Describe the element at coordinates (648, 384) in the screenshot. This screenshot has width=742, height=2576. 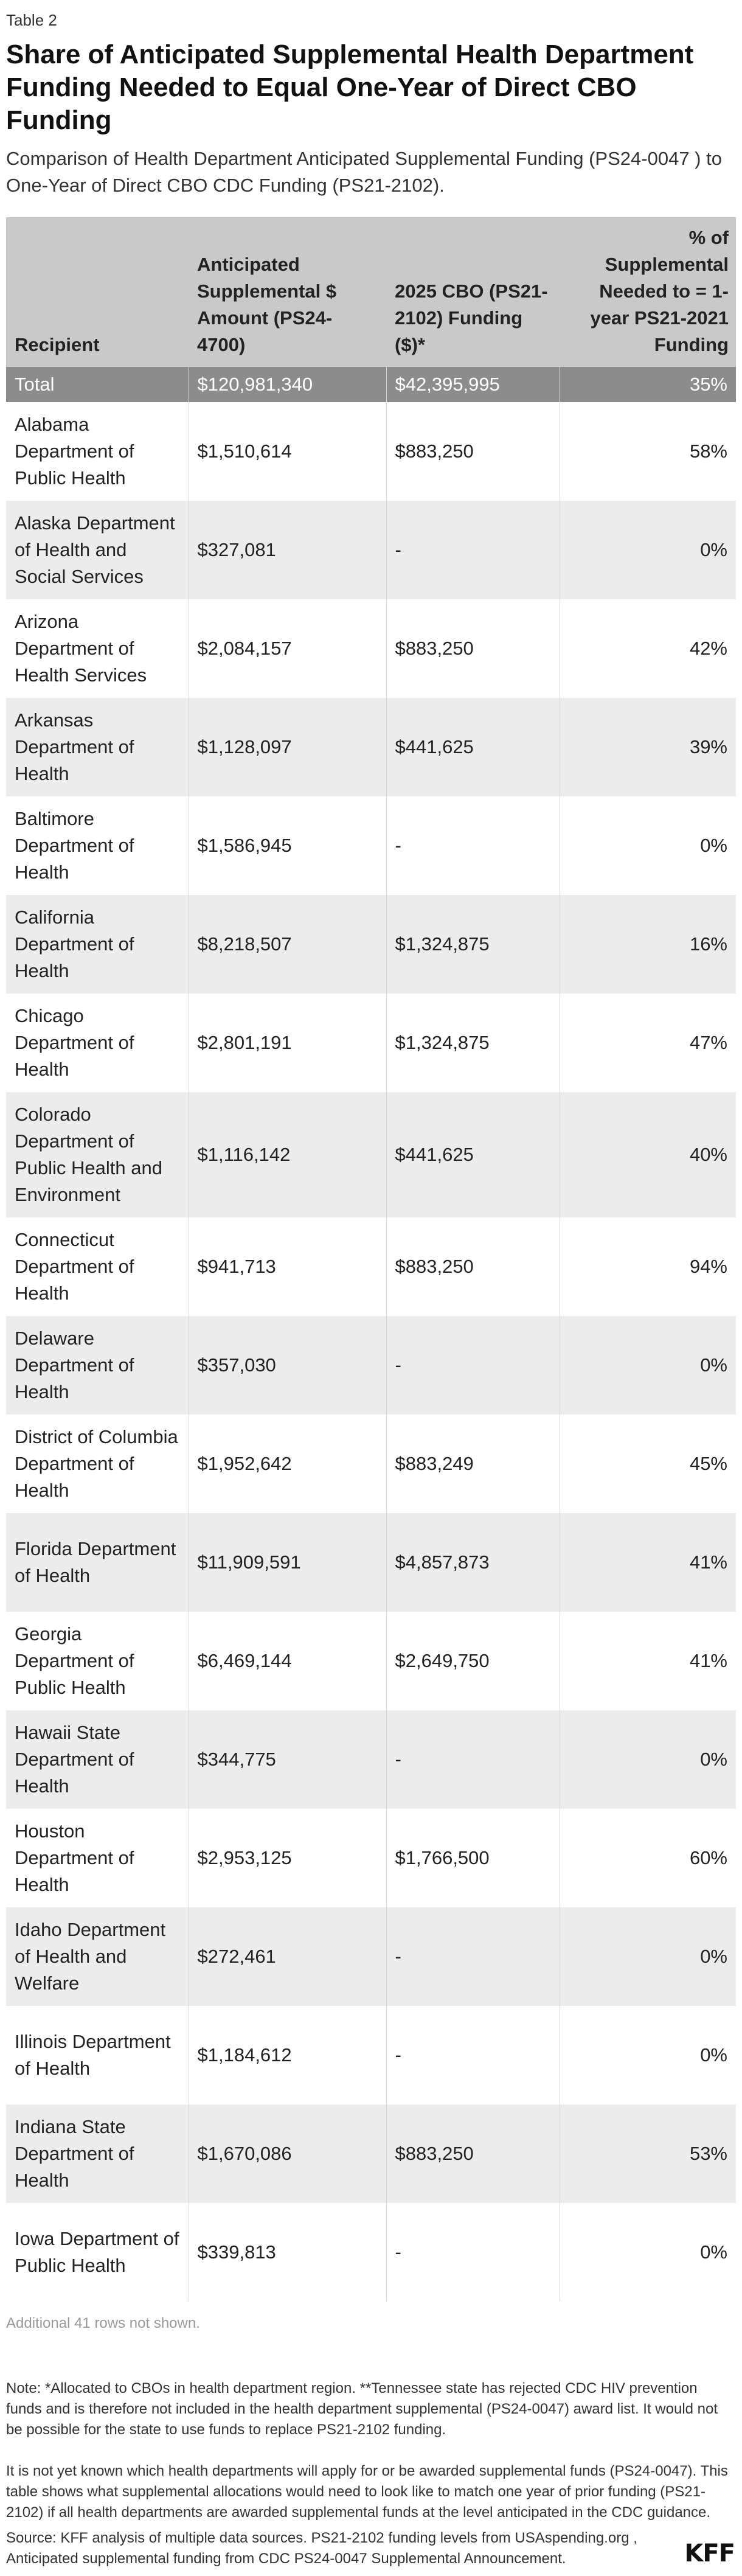
I see `total-pct: 35%` at that location.